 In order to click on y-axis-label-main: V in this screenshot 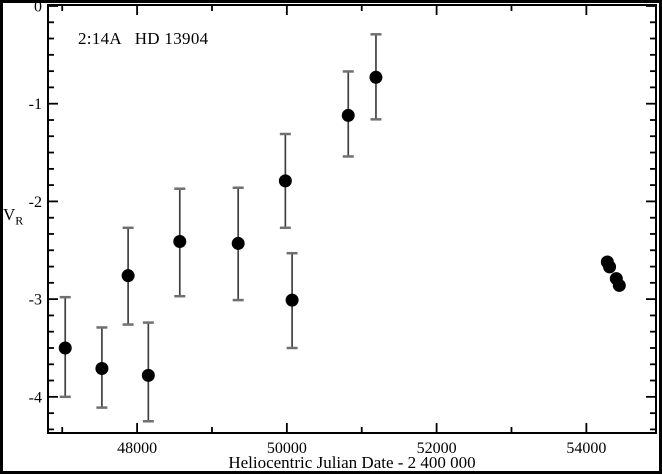, I will do `click(9, 214)`.